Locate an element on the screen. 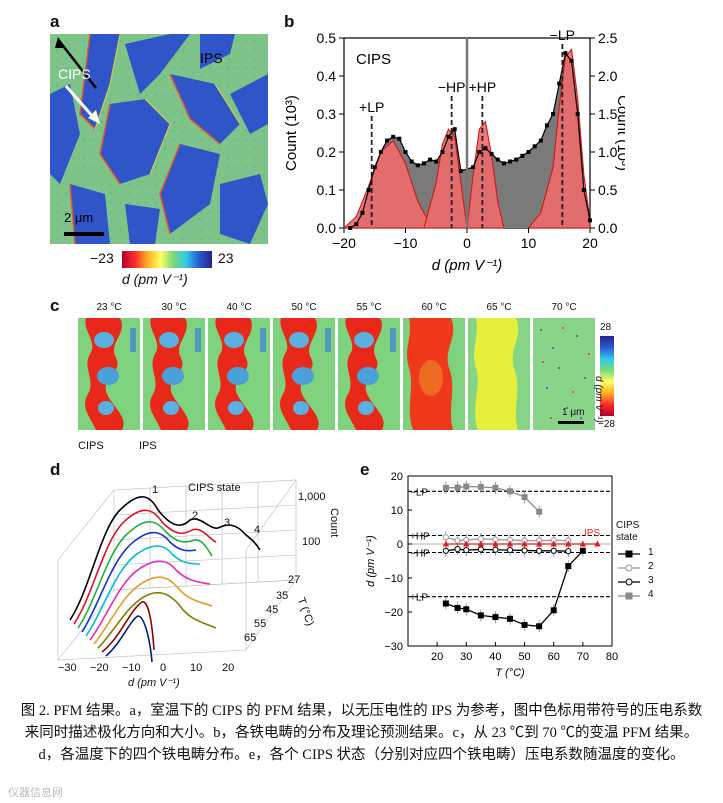 The image size is (723, 803). y-tick-label: 0.1 is located at coordinates (327, 190).